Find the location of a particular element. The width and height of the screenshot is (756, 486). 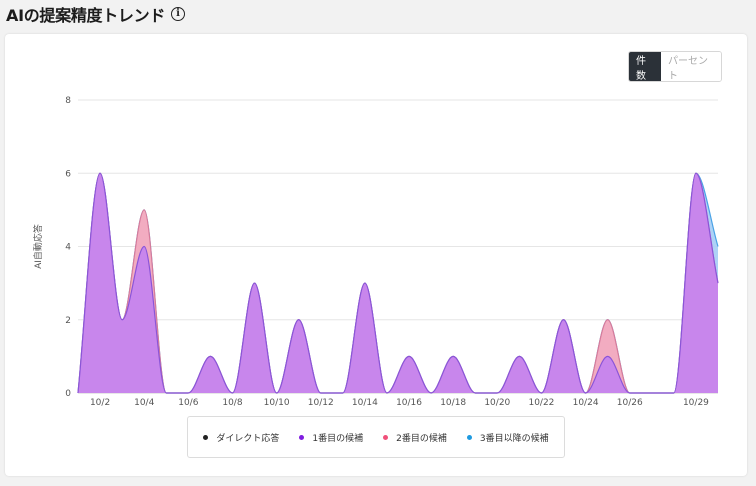

legend-dot-direct is located at coordinates (206, 437).